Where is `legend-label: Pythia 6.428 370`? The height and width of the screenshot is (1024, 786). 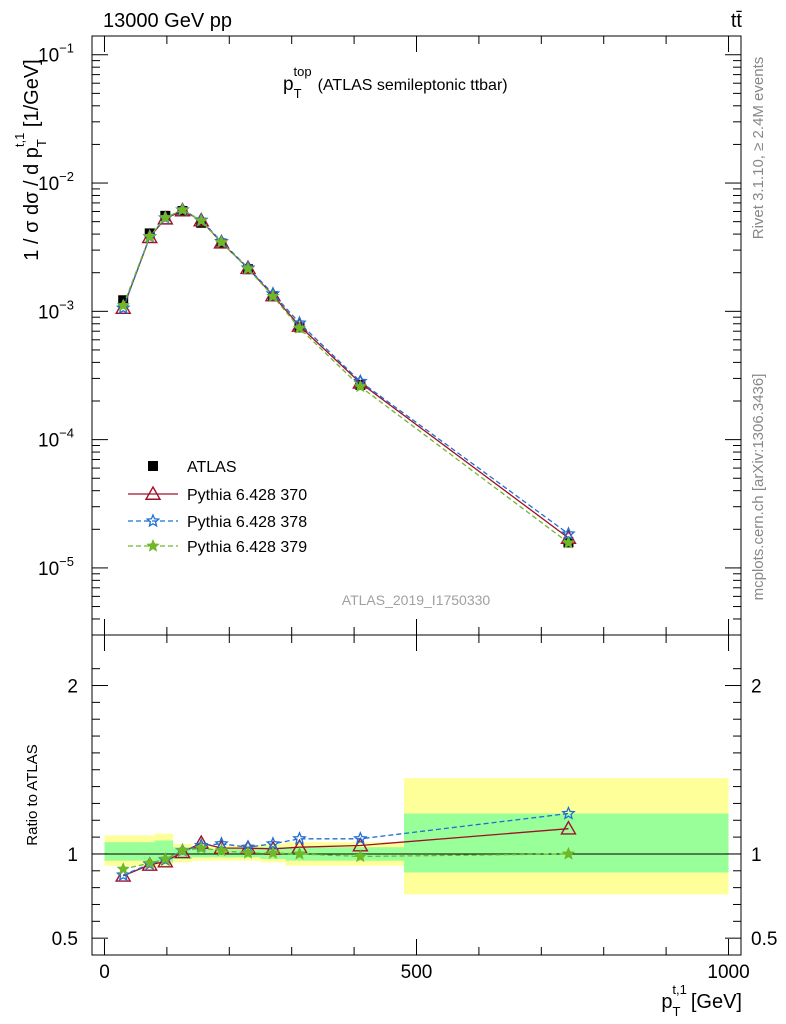
legend-label: Pythia 6.428 370 is located at coordinates (247, 495).